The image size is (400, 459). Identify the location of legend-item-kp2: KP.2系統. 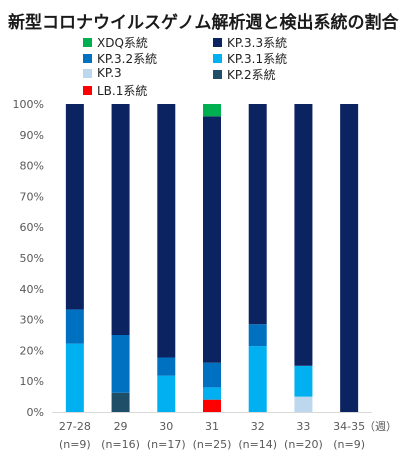
(244, 74).